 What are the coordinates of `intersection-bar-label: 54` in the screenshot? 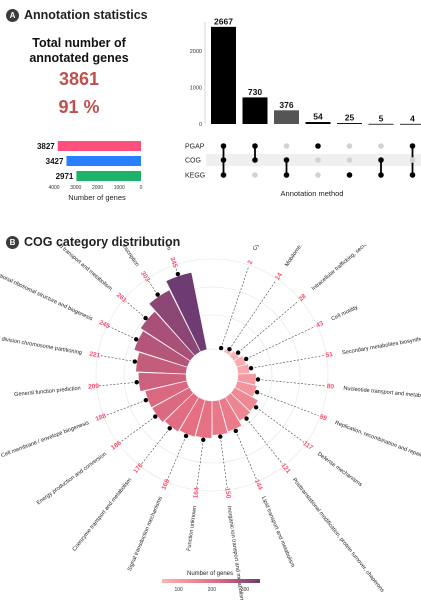 It's located at (318, 117).